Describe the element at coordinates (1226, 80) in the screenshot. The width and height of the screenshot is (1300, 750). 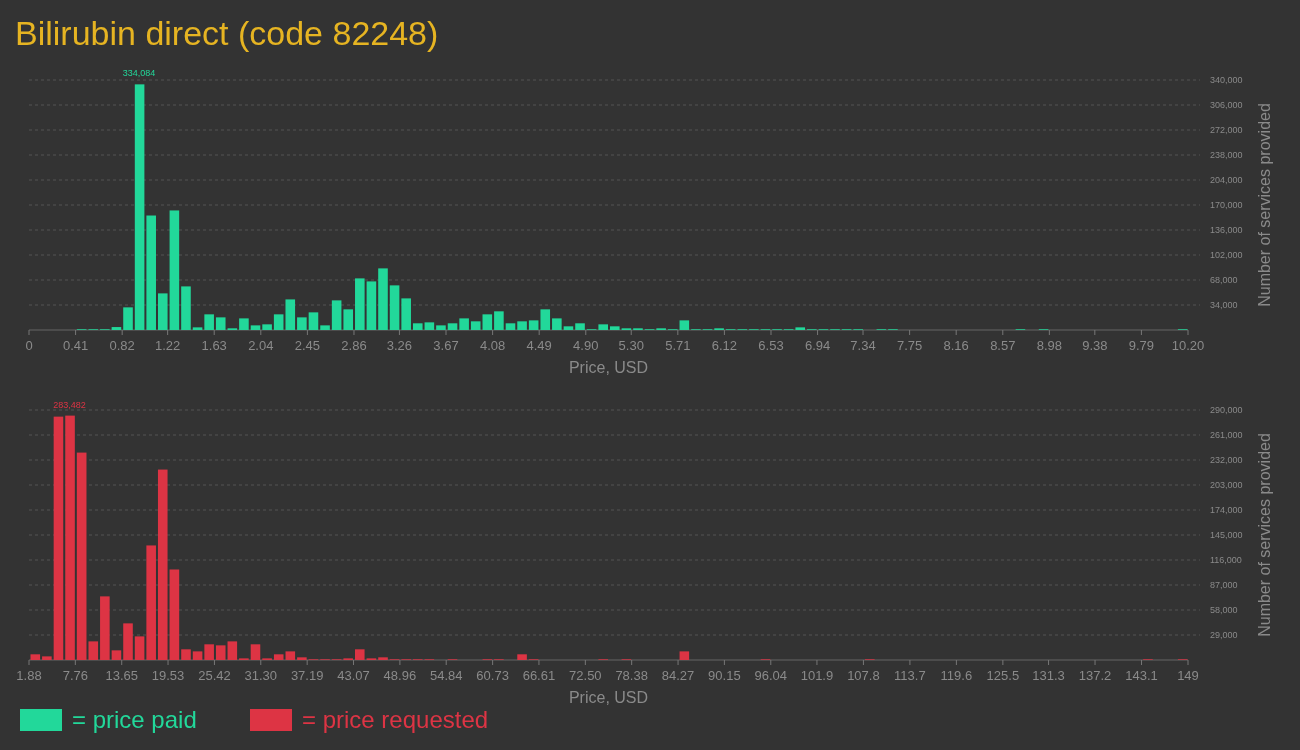
I see `y-tick-label: 340,000` at that location.